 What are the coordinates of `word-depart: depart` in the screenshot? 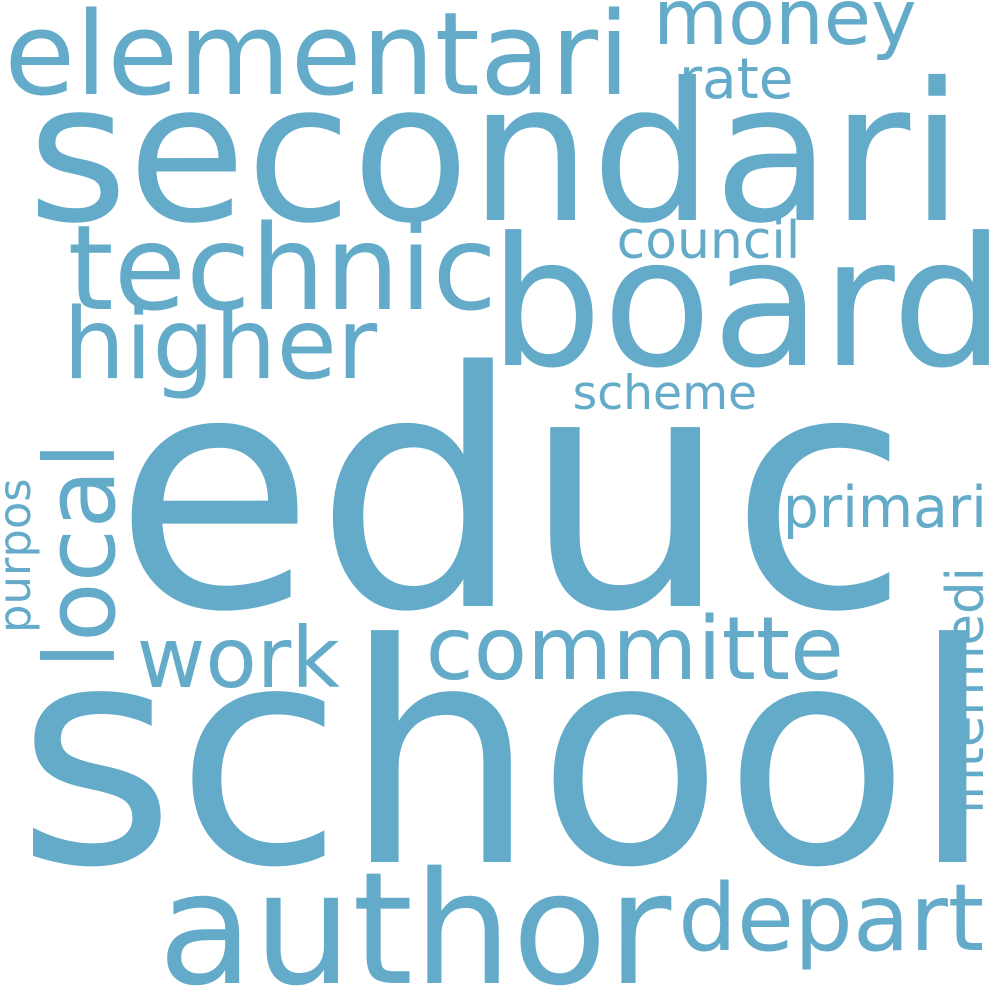 It's located at (831, 918).